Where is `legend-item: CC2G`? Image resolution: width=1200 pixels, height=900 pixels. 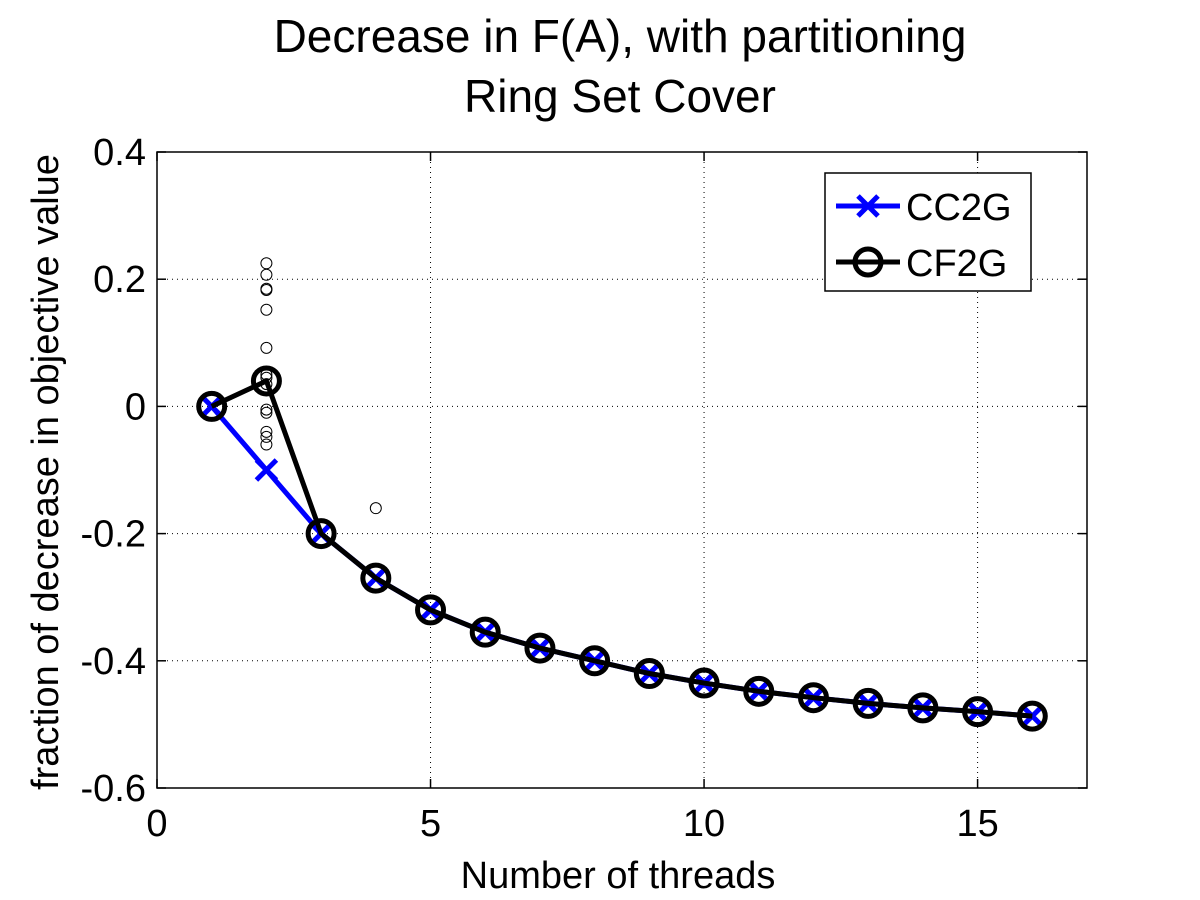 legend-item: CC2G is located at coordinates (924, 208).